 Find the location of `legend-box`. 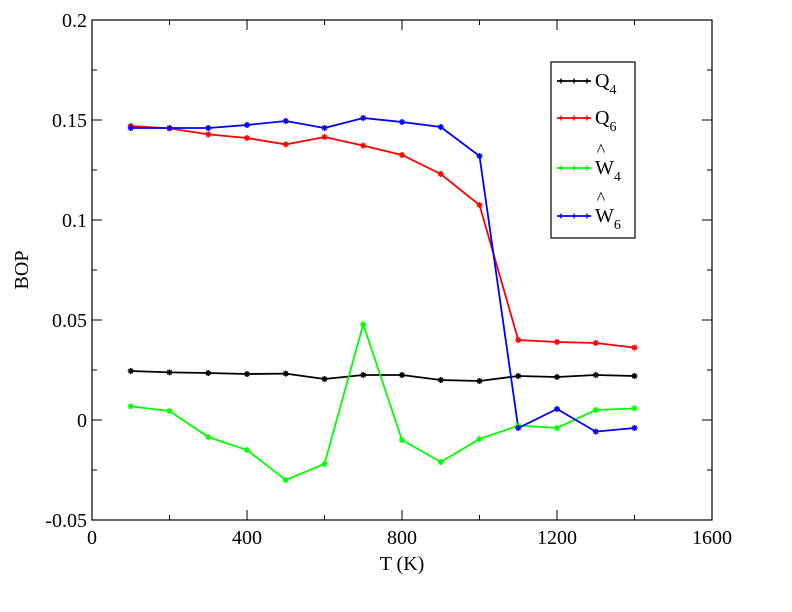

legend-box is located at coordinates (593, 150).